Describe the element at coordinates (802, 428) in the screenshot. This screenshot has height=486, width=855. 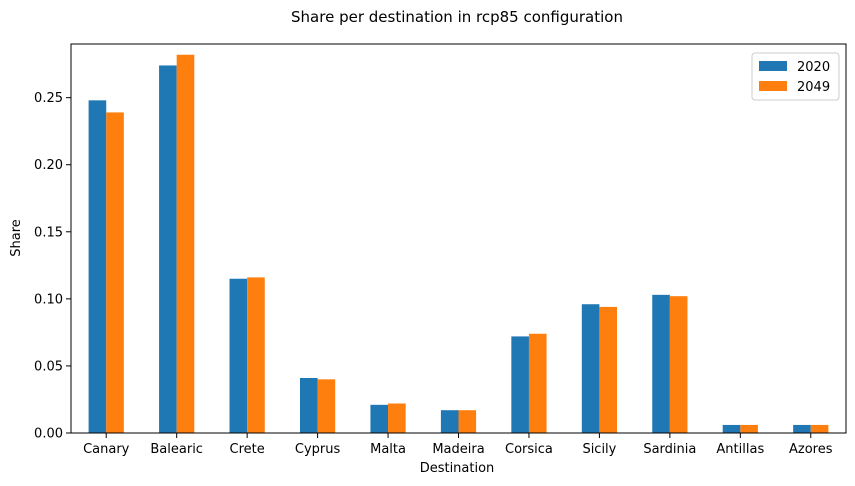
I see `bar-2020-azores` at that location.